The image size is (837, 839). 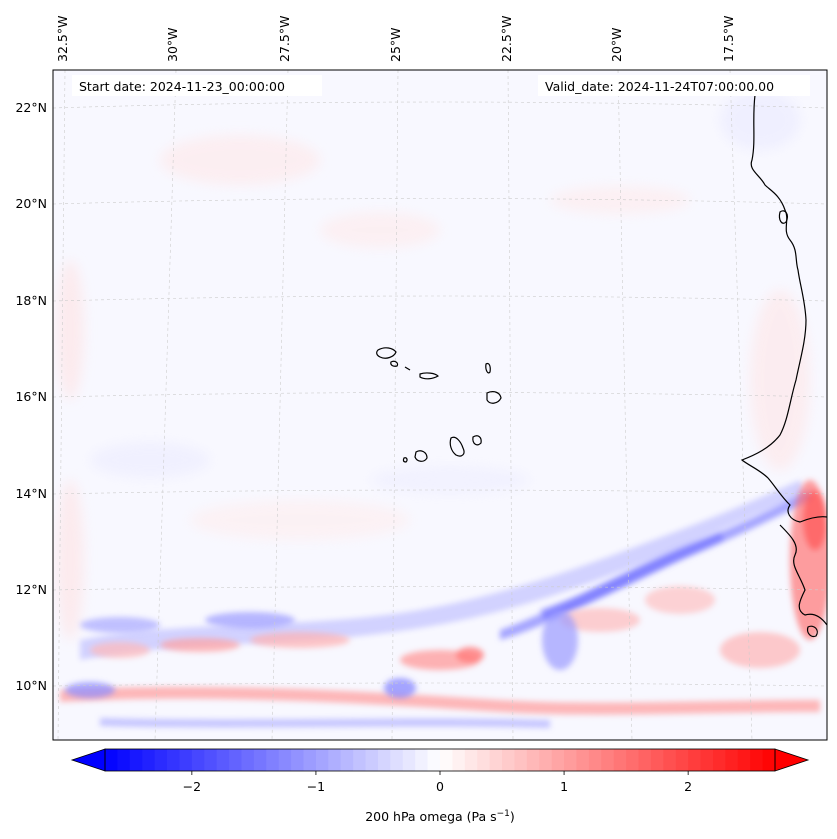 I want to click on colorbar-tick-label-4: 2, so click(x=688, y=786).